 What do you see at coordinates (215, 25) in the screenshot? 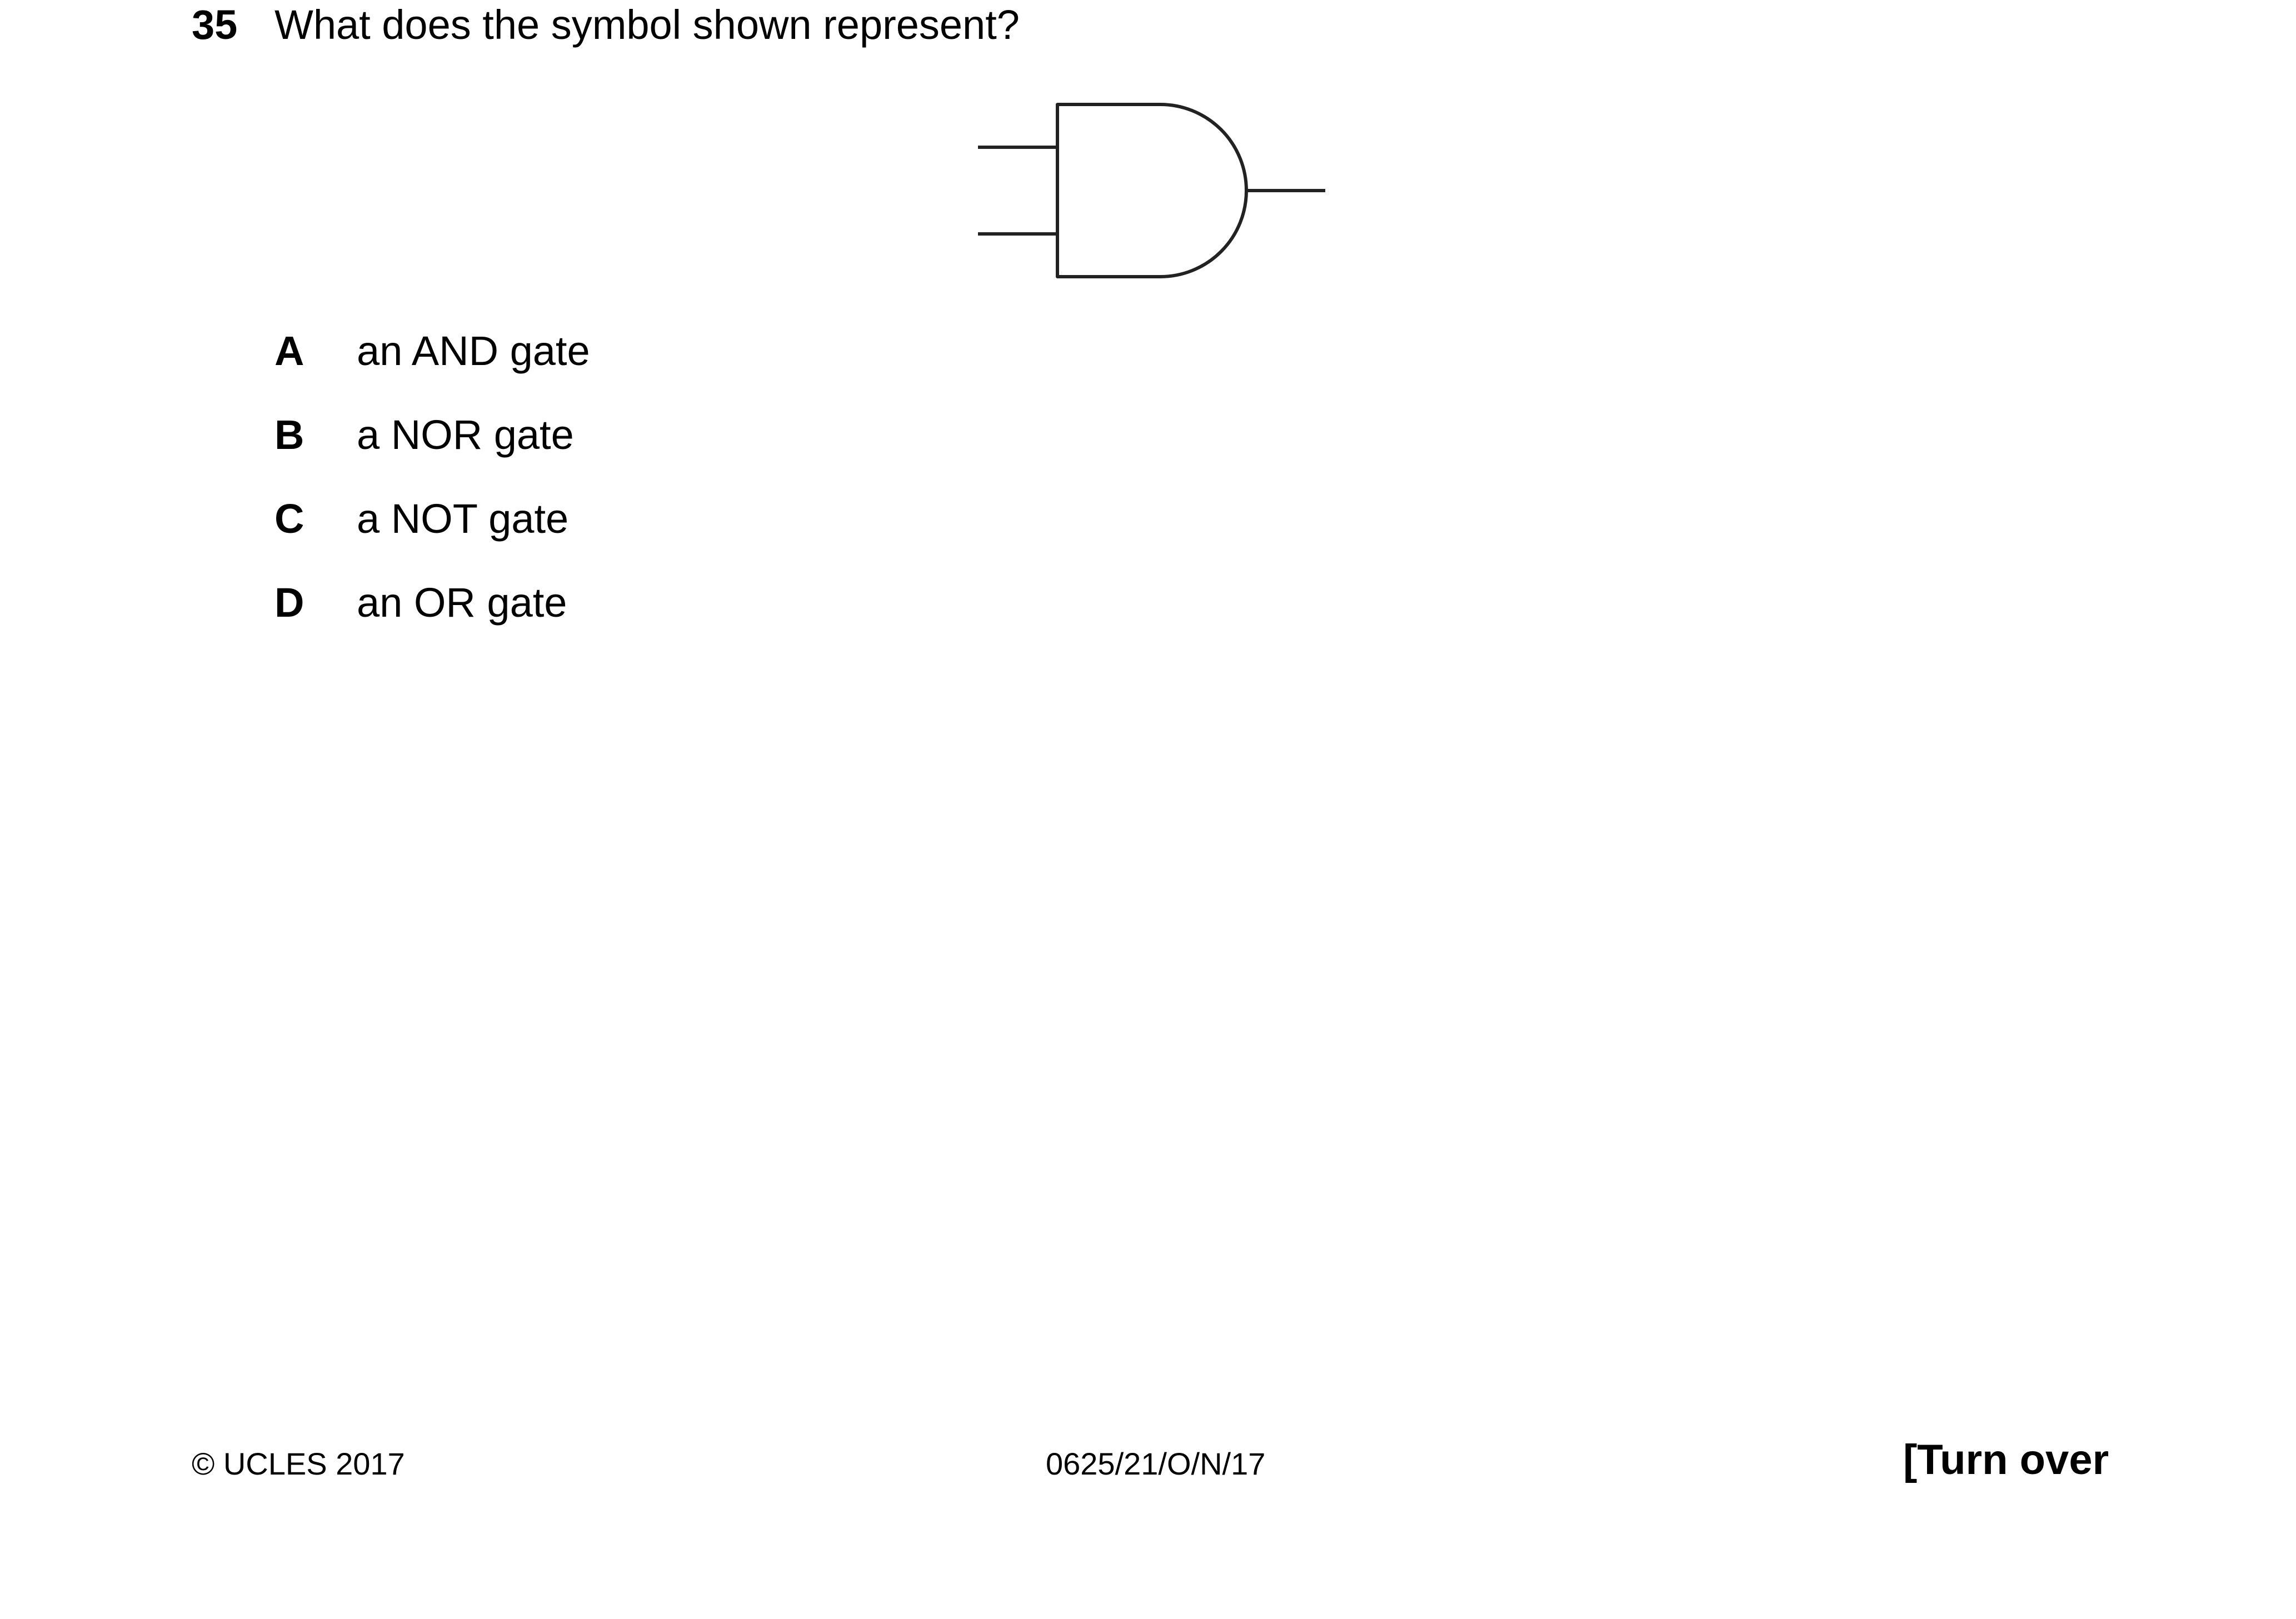
I see `question-number: 35` at bounding box center [215, 25].